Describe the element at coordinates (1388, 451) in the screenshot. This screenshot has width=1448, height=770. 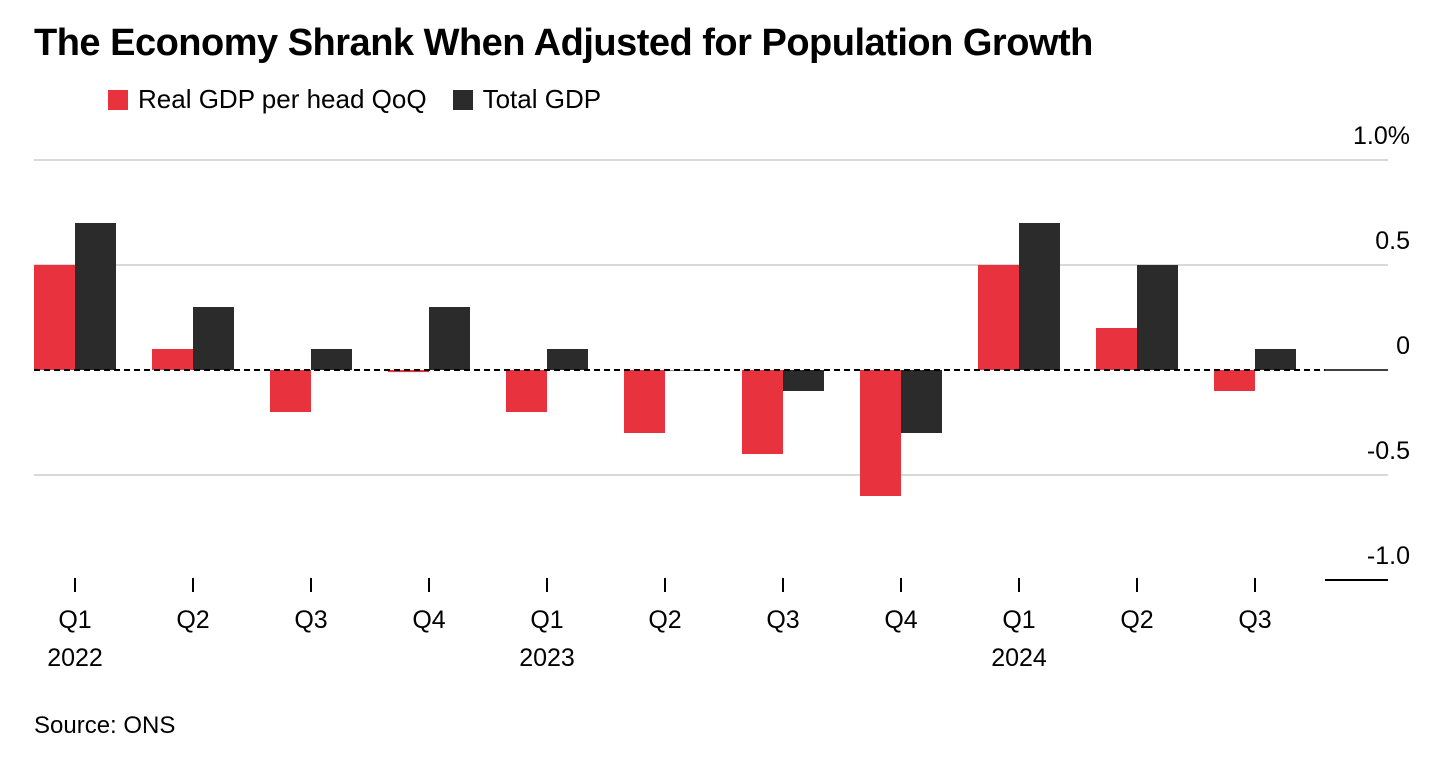
I see `y-tick-label: -0.5` at that location.